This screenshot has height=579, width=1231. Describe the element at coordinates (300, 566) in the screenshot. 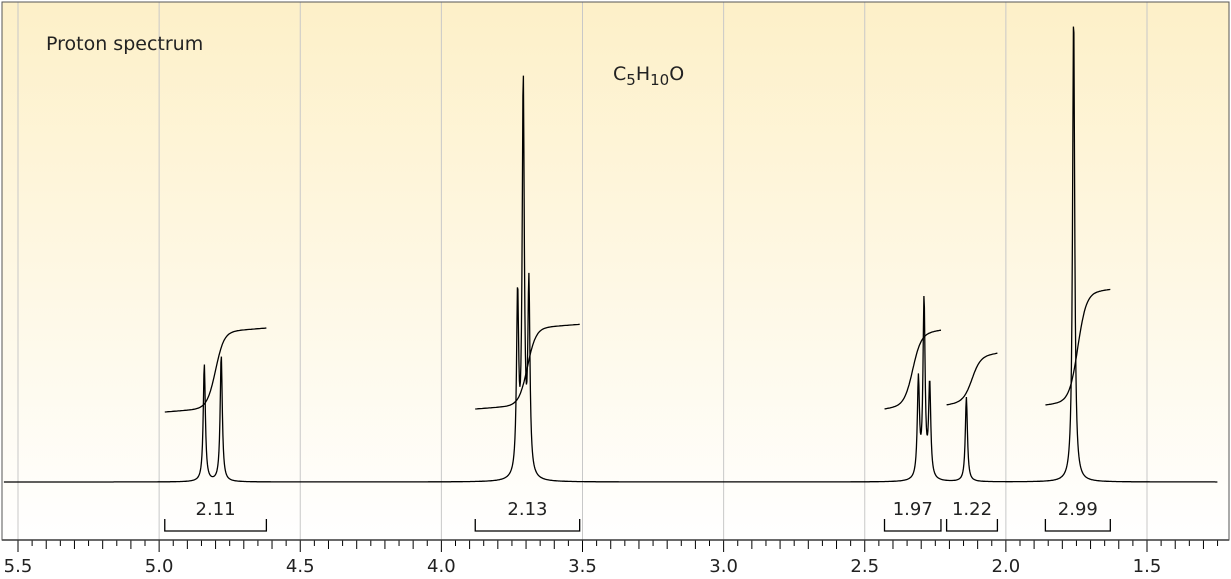

I see `x-tick-label: 4.5` at that location.